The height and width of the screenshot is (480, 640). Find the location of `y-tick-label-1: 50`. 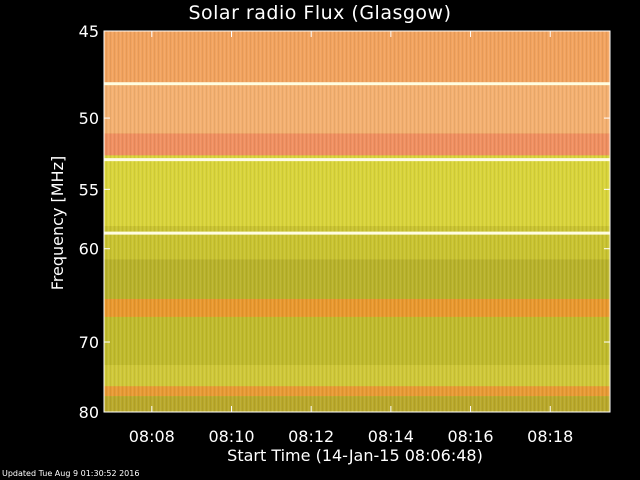

y-tick-label-1: 50 is located at coordinates (89, 118).